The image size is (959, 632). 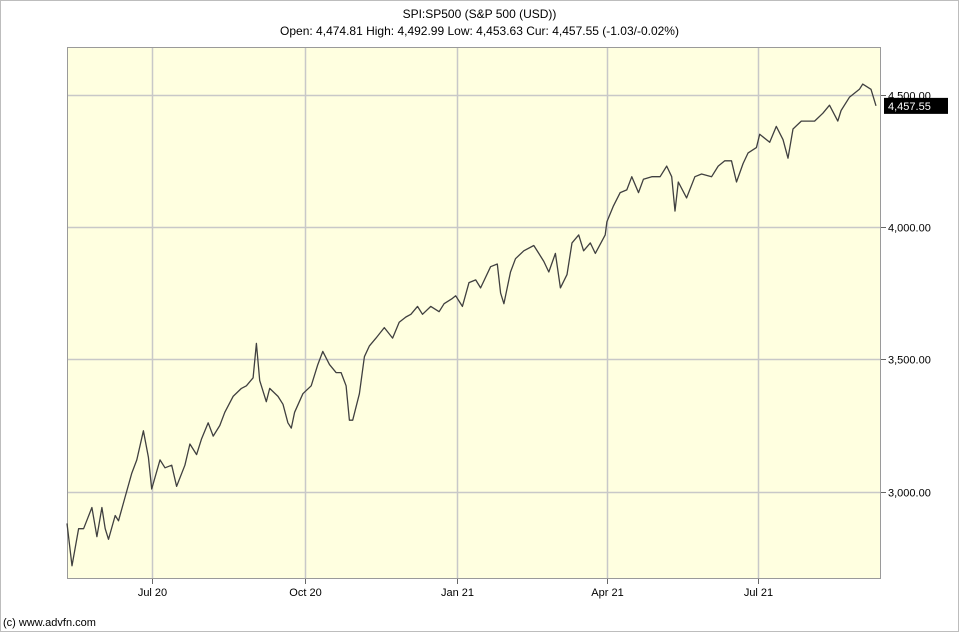 I want to click on y-tick-label: 3,000.00, so click(x=909, y=494).